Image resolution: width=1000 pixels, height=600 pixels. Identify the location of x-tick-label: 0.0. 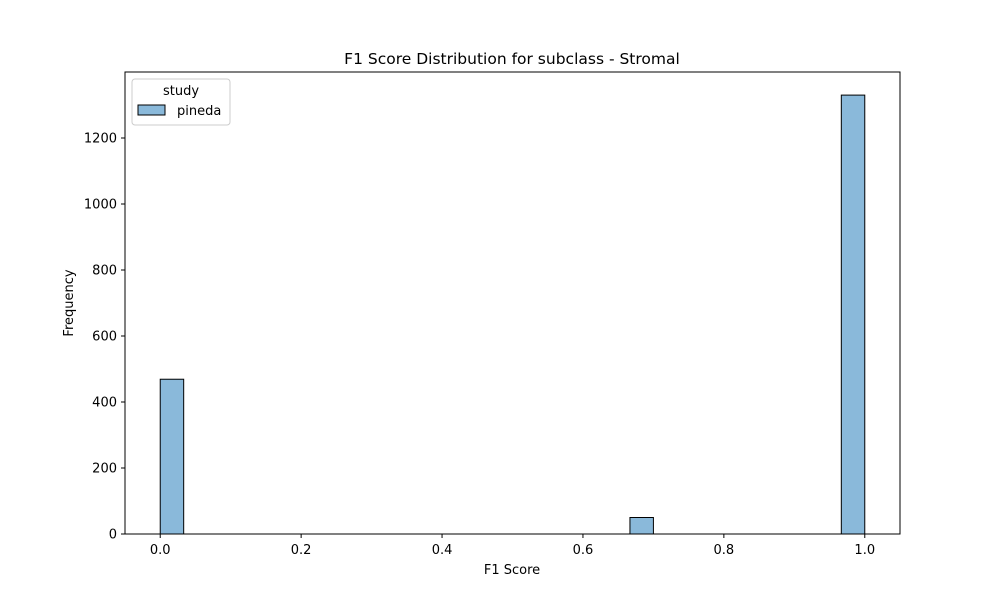
(160, 550).